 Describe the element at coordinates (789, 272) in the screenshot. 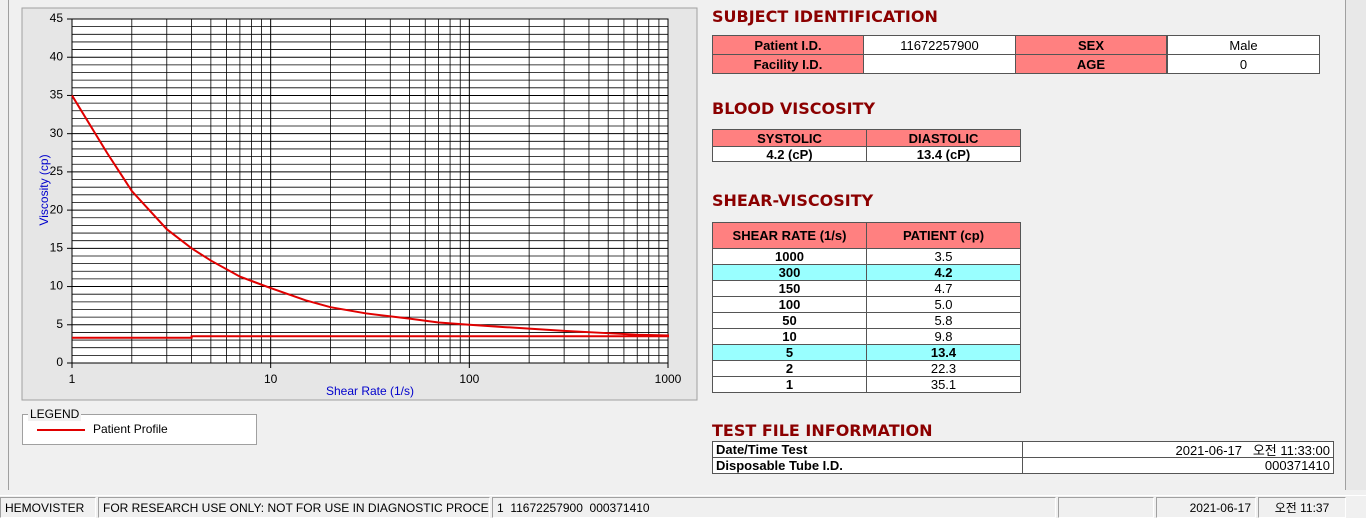

I see `table-cell: 300` at that location.